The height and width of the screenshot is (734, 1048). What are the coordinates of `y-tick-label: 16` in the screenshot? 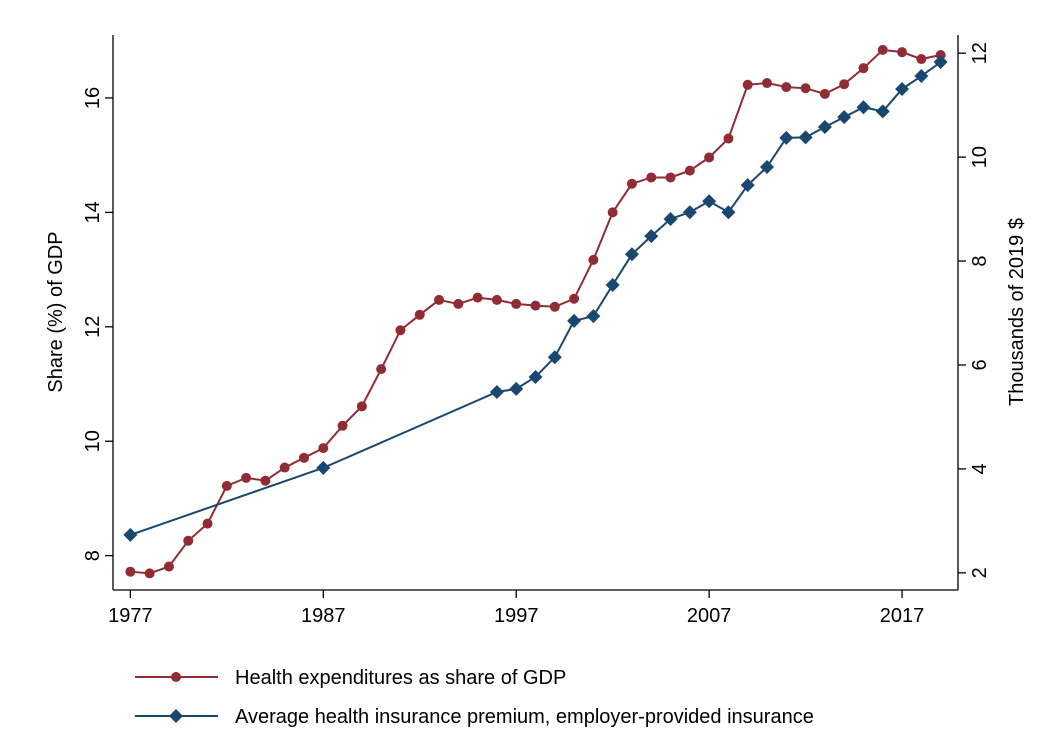 It's located at (93, 98).